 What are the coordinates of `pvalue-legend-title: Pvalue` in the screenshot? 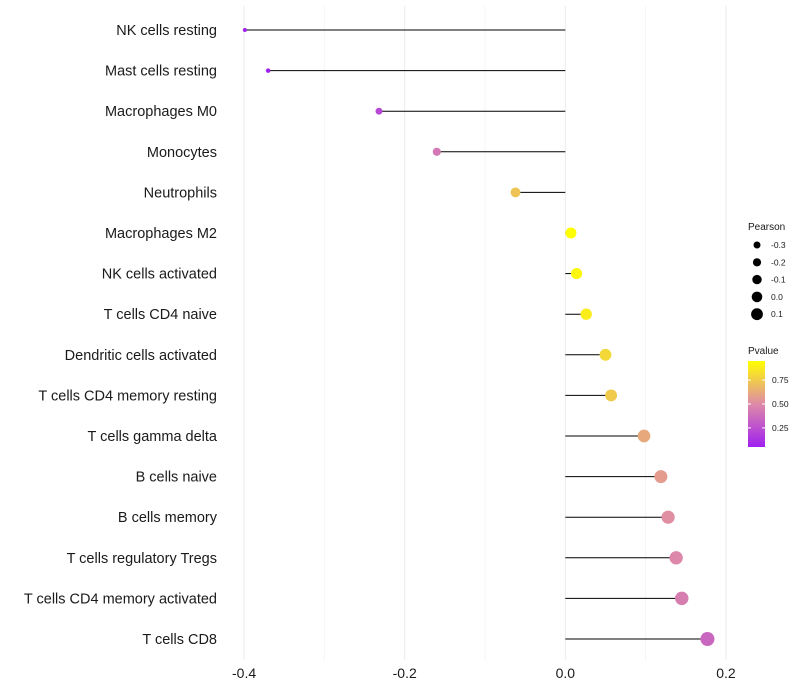 It's located at (763, 351).